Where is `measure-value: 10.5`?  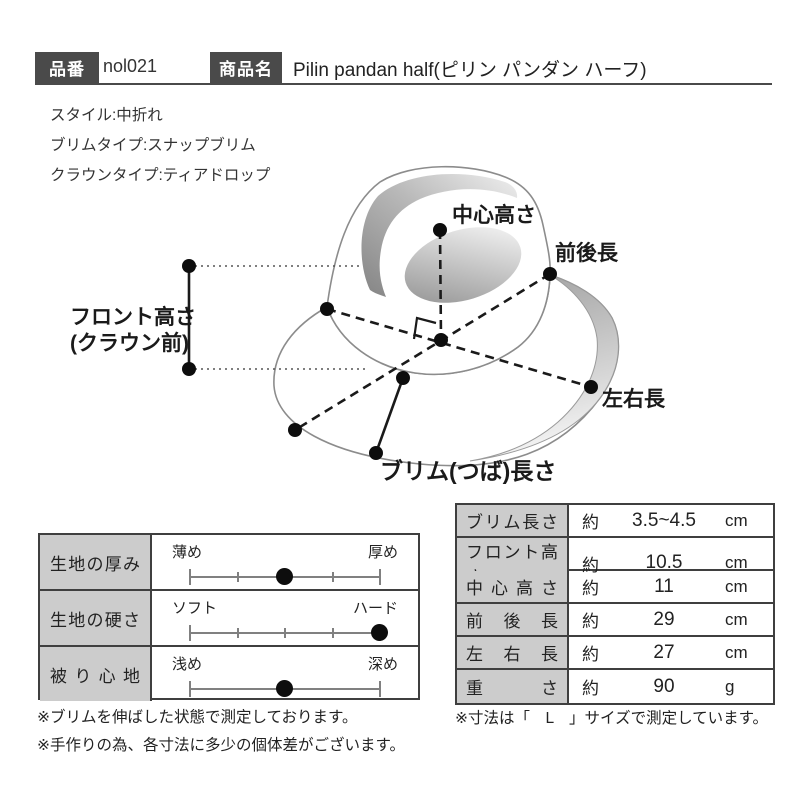 measure-value: 10.5 is located at coordinates (664, 562).